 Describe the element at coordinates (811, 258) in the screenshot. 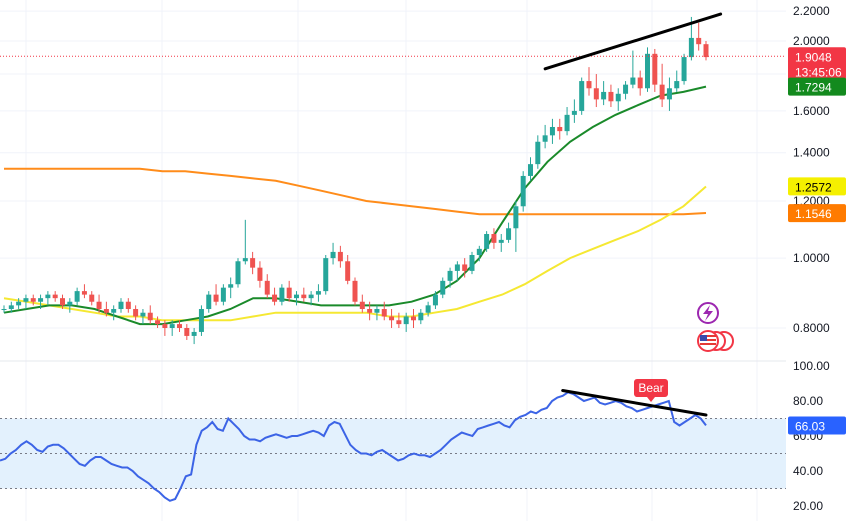

I see `price-tick-label: 1.0000` at that location.